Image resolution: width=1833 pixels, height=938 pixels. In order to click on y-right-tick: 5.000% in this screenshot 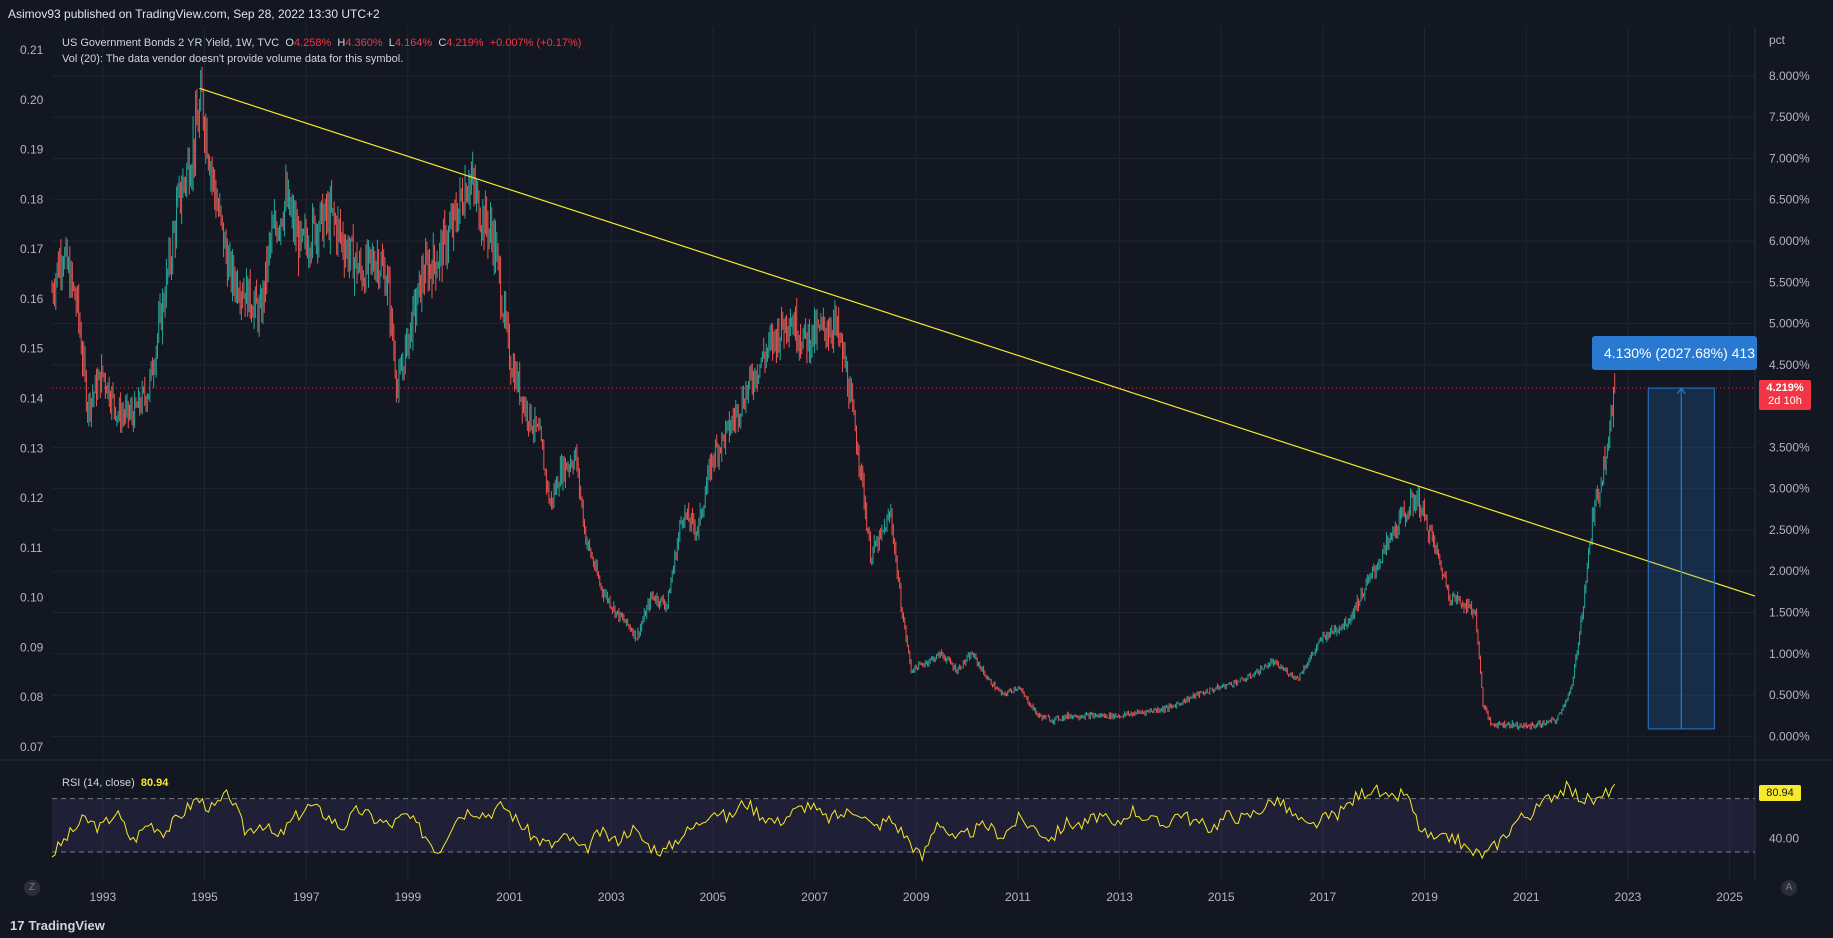, I will do `click(1789, 324)`.